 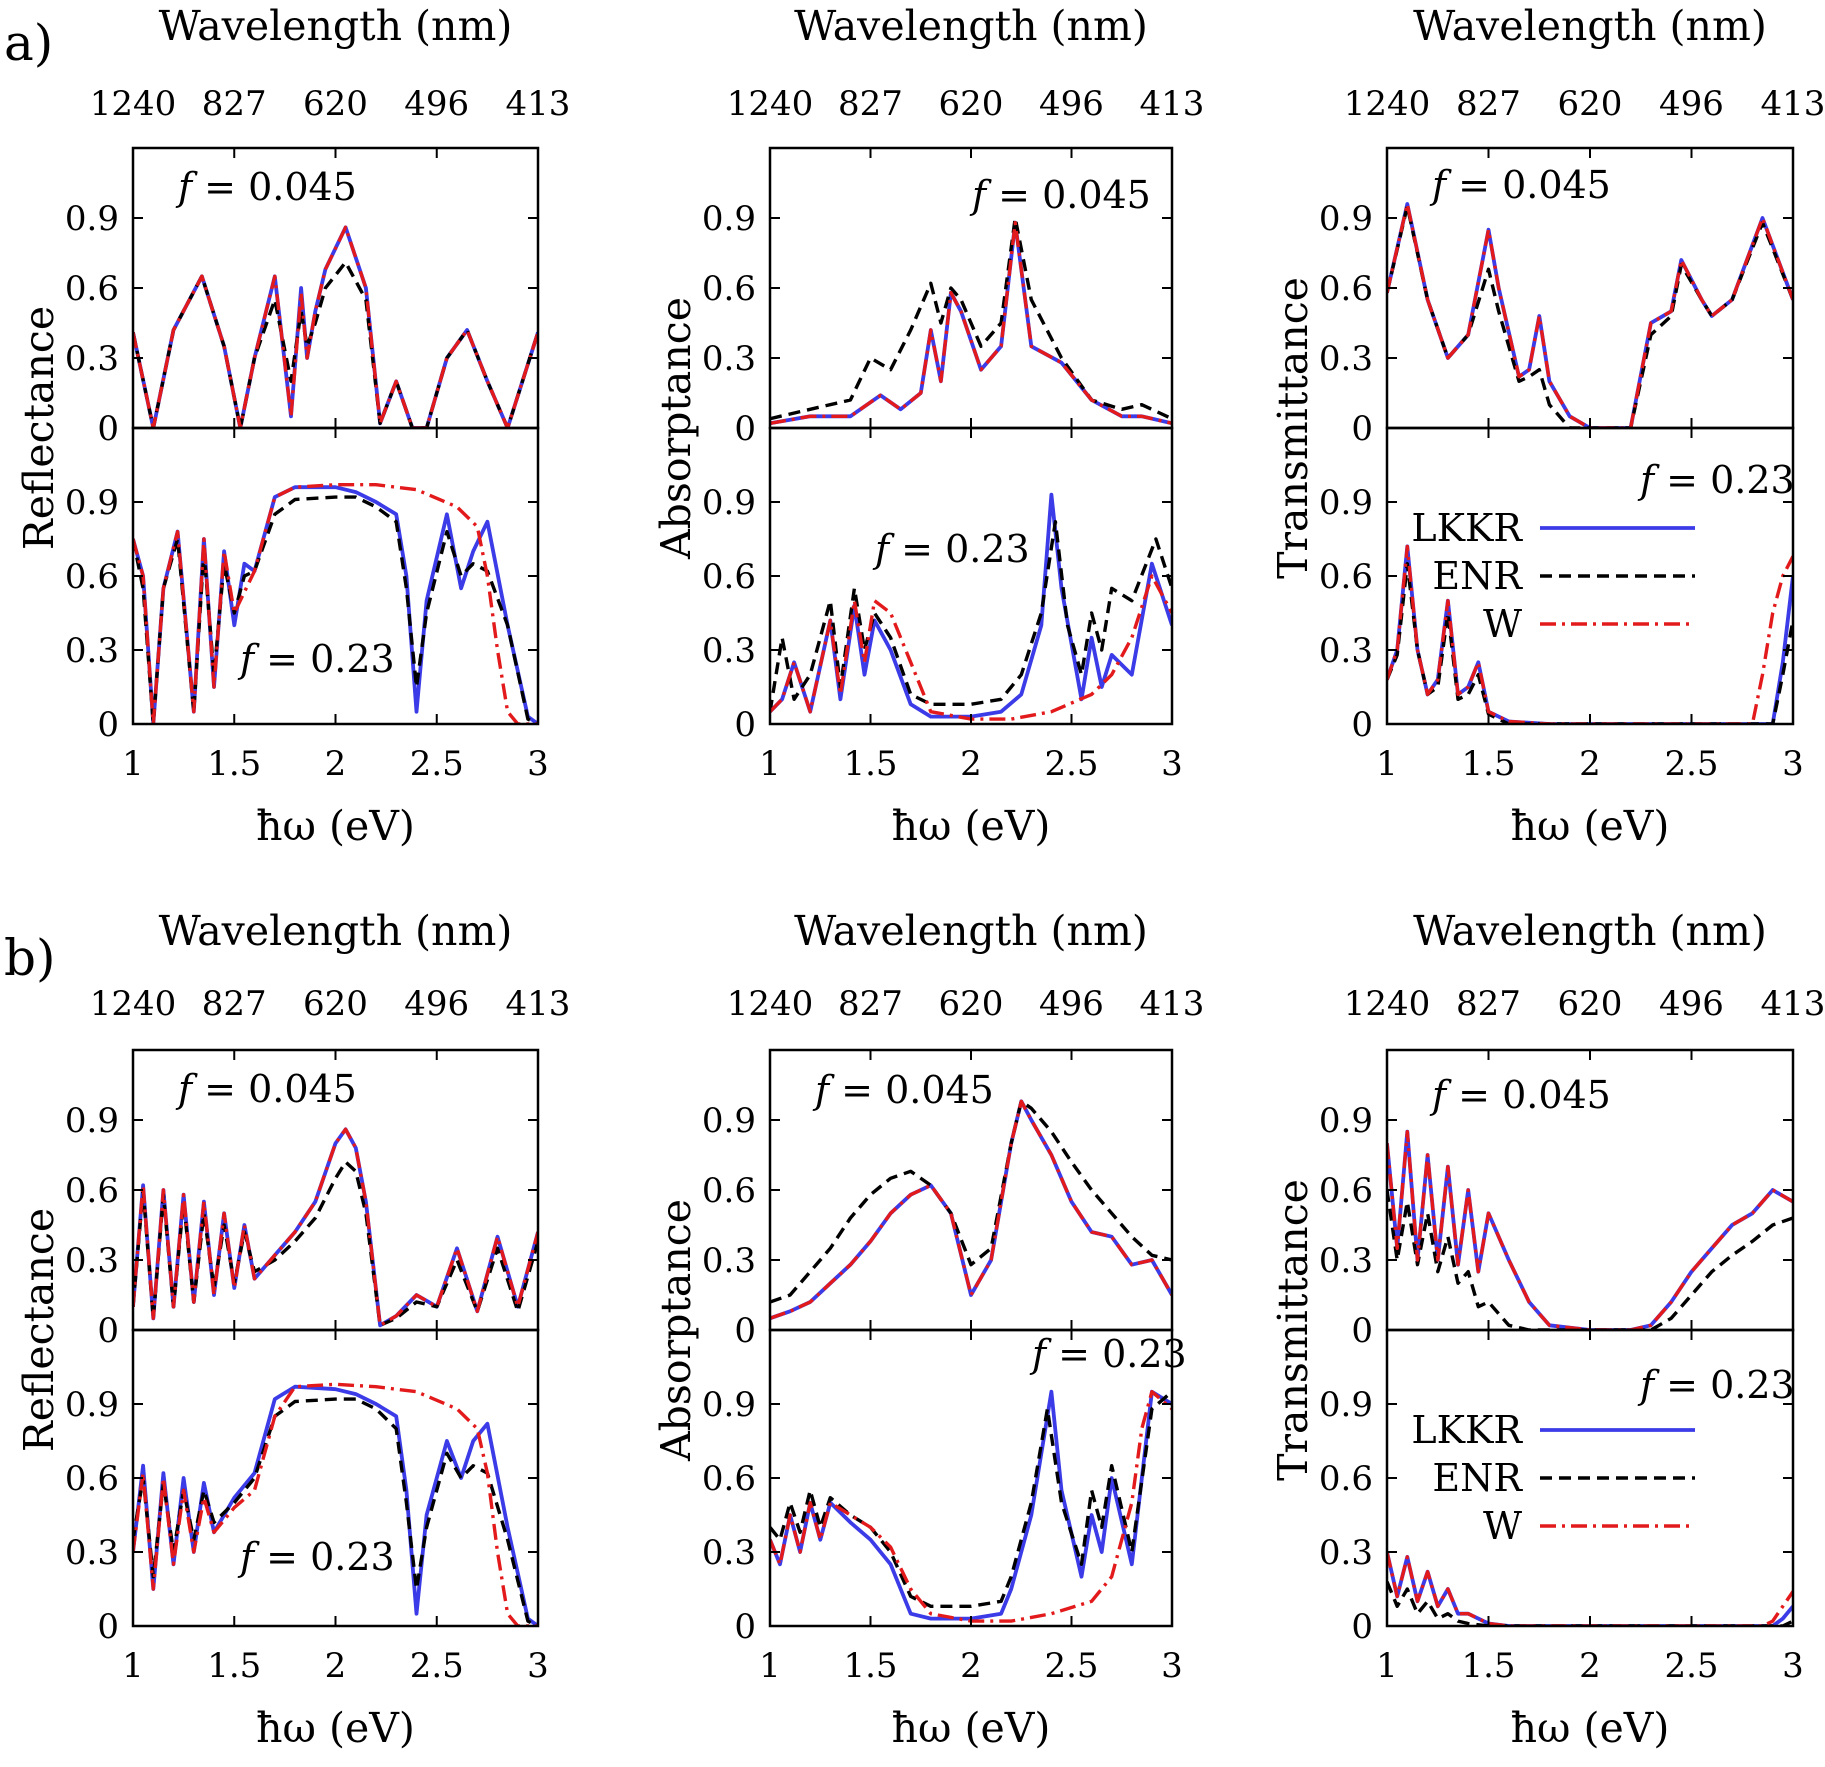 What do you see at coordinates (676, 428) in the screenshot?
I see `panel-a-absorptance-y-axis-title: Absorptance` at bounding box center [676, 428].